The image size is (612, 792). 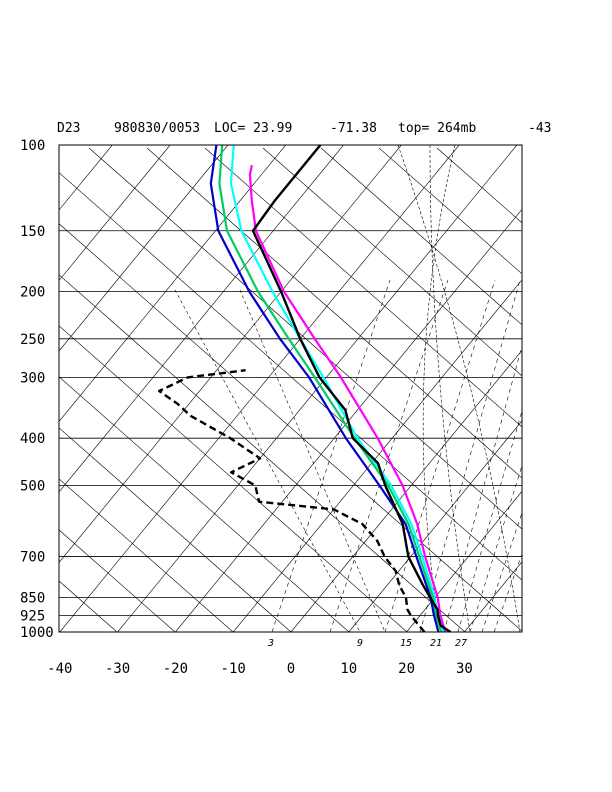 What do you see at coordinates (464, 669) in the screenshot?
I see `temperature-tick-label: 30` at bounding box center [464, 669].